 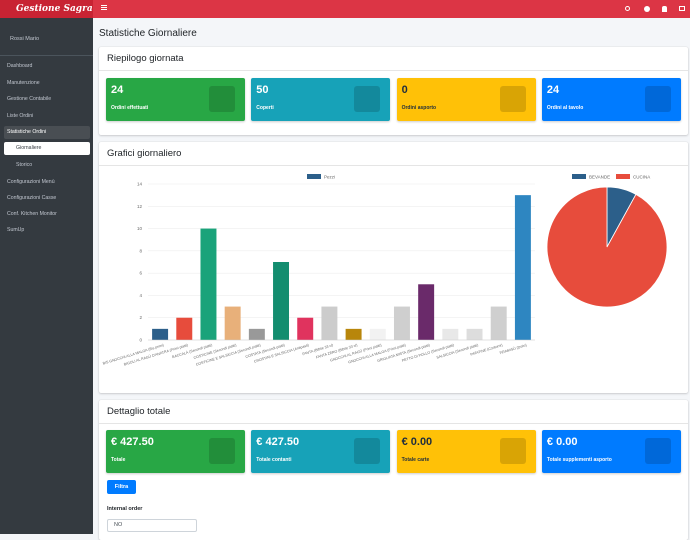 I want to click on x-tick-label: TIRAMISÙ (Dolci), so click(x=512, y=348).